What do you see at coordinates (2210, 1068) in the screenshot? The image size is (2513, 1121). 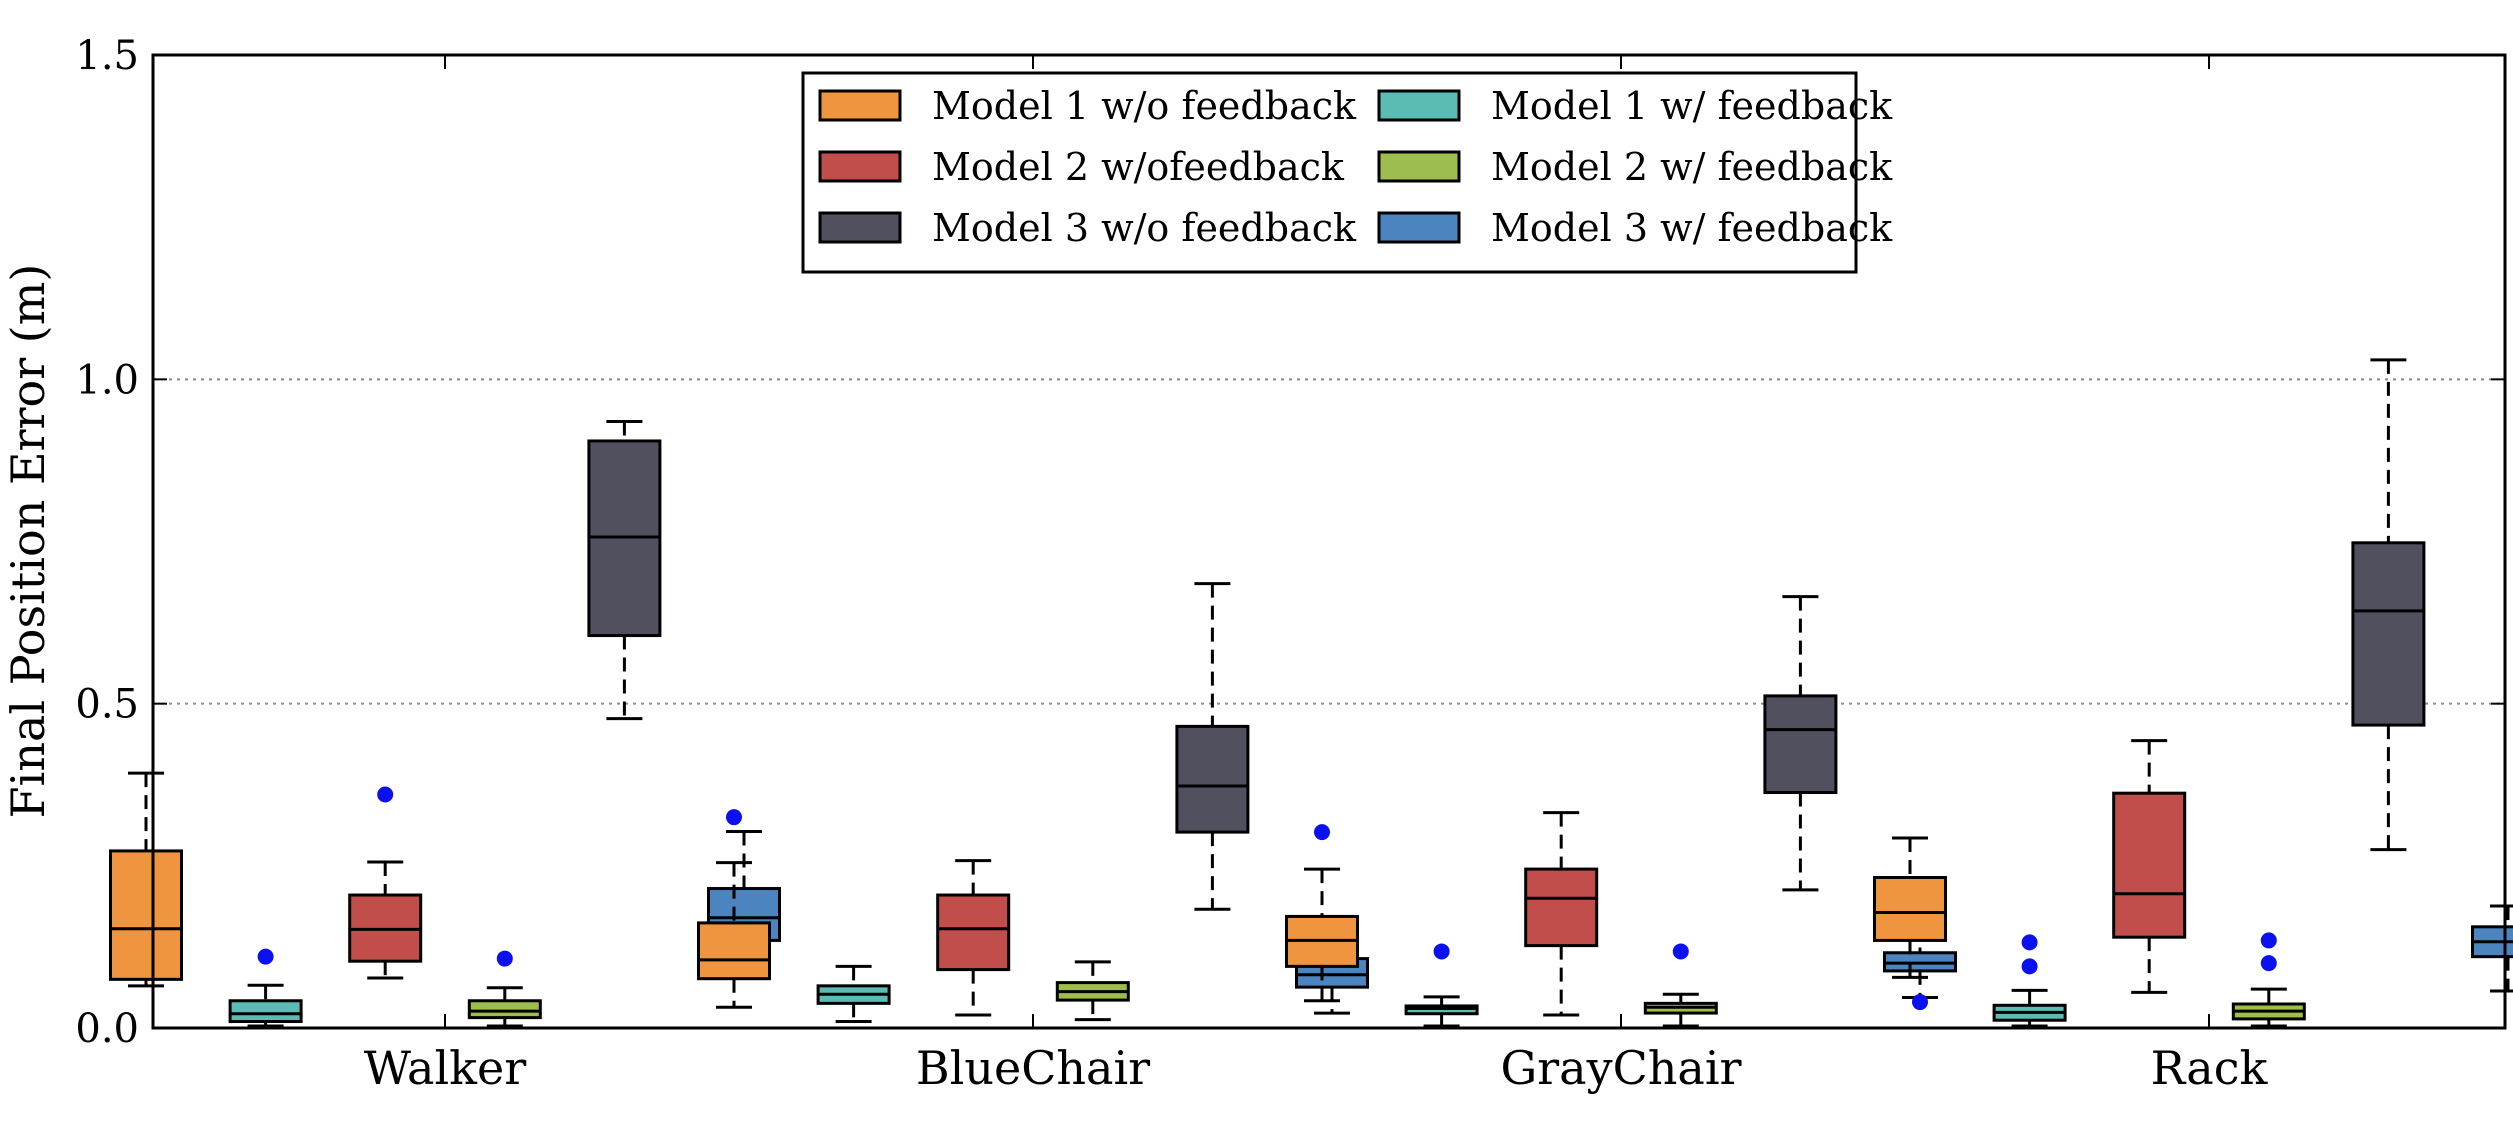 I see `x-tick-label: Rack` at bounding box center [2210, 1068].